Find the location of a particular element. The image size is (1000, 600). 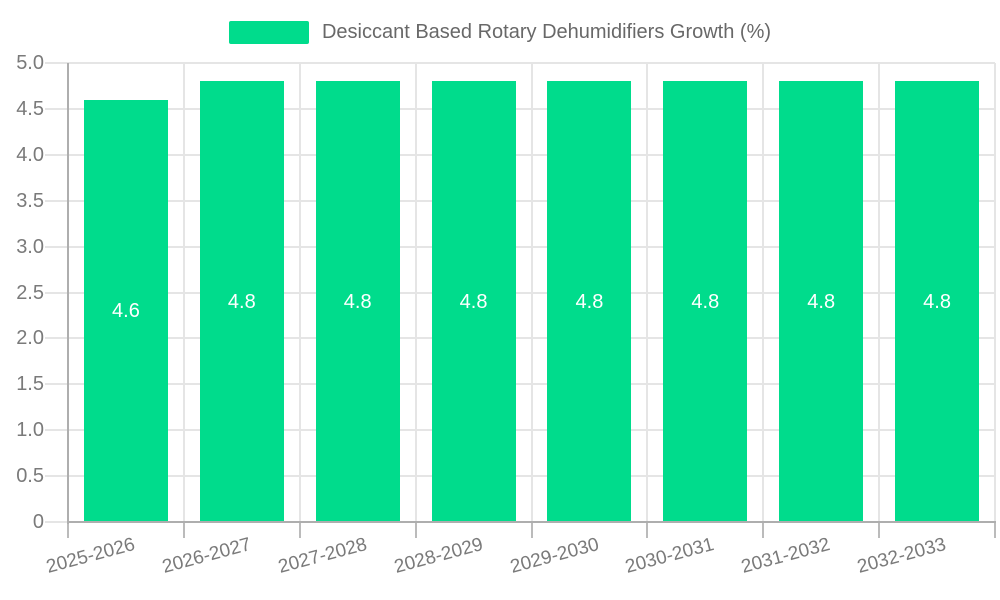

y-tick-label: 0 is located at coordinates (38, 522).